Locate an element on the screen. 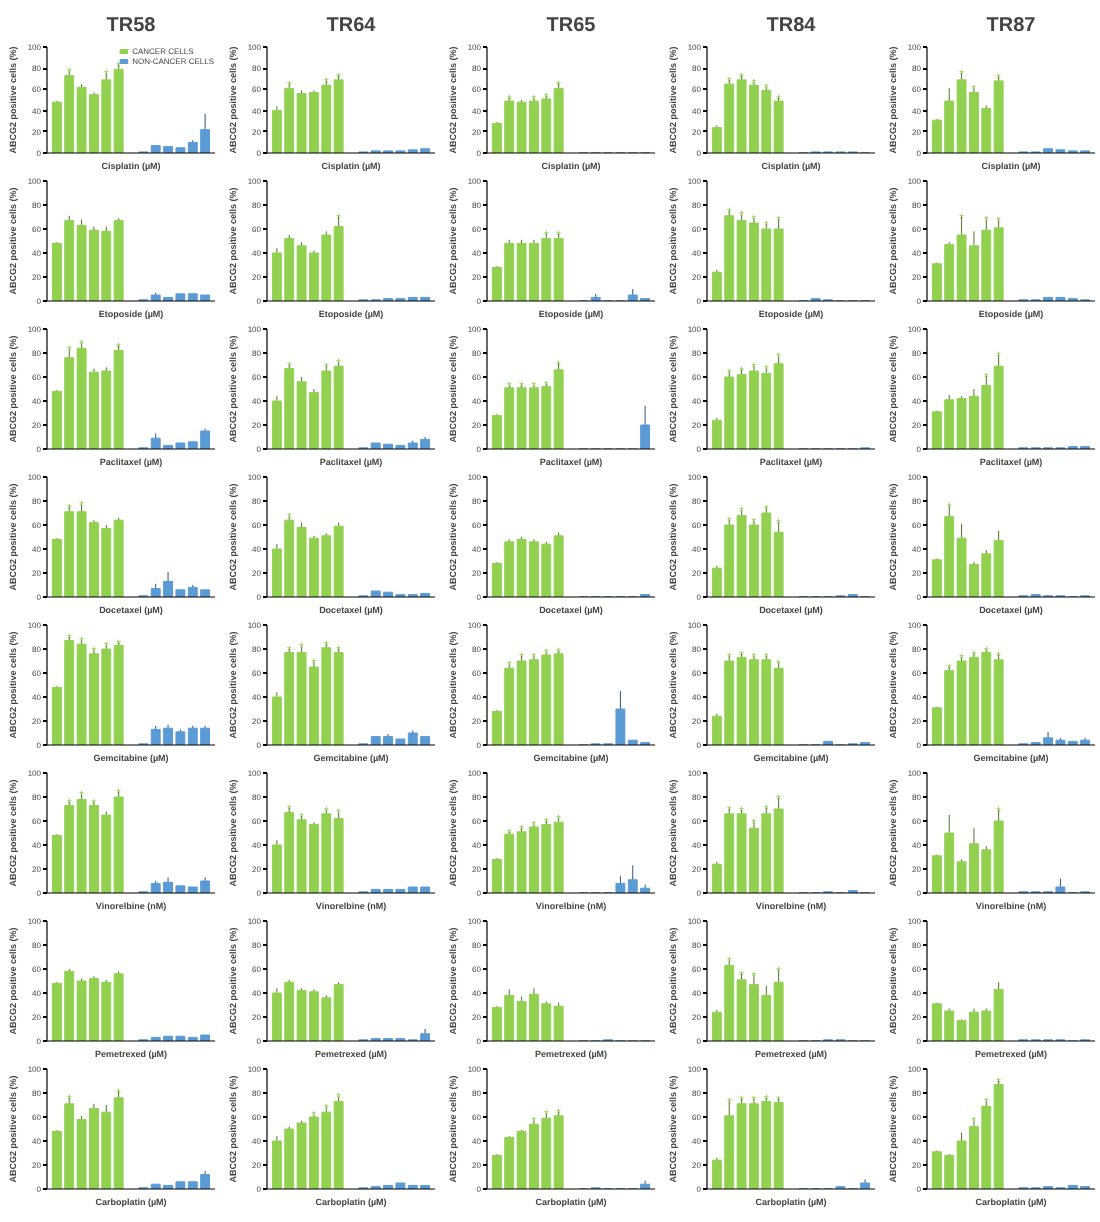  chart-title: TR87 is located at coordinates (1011, 26).